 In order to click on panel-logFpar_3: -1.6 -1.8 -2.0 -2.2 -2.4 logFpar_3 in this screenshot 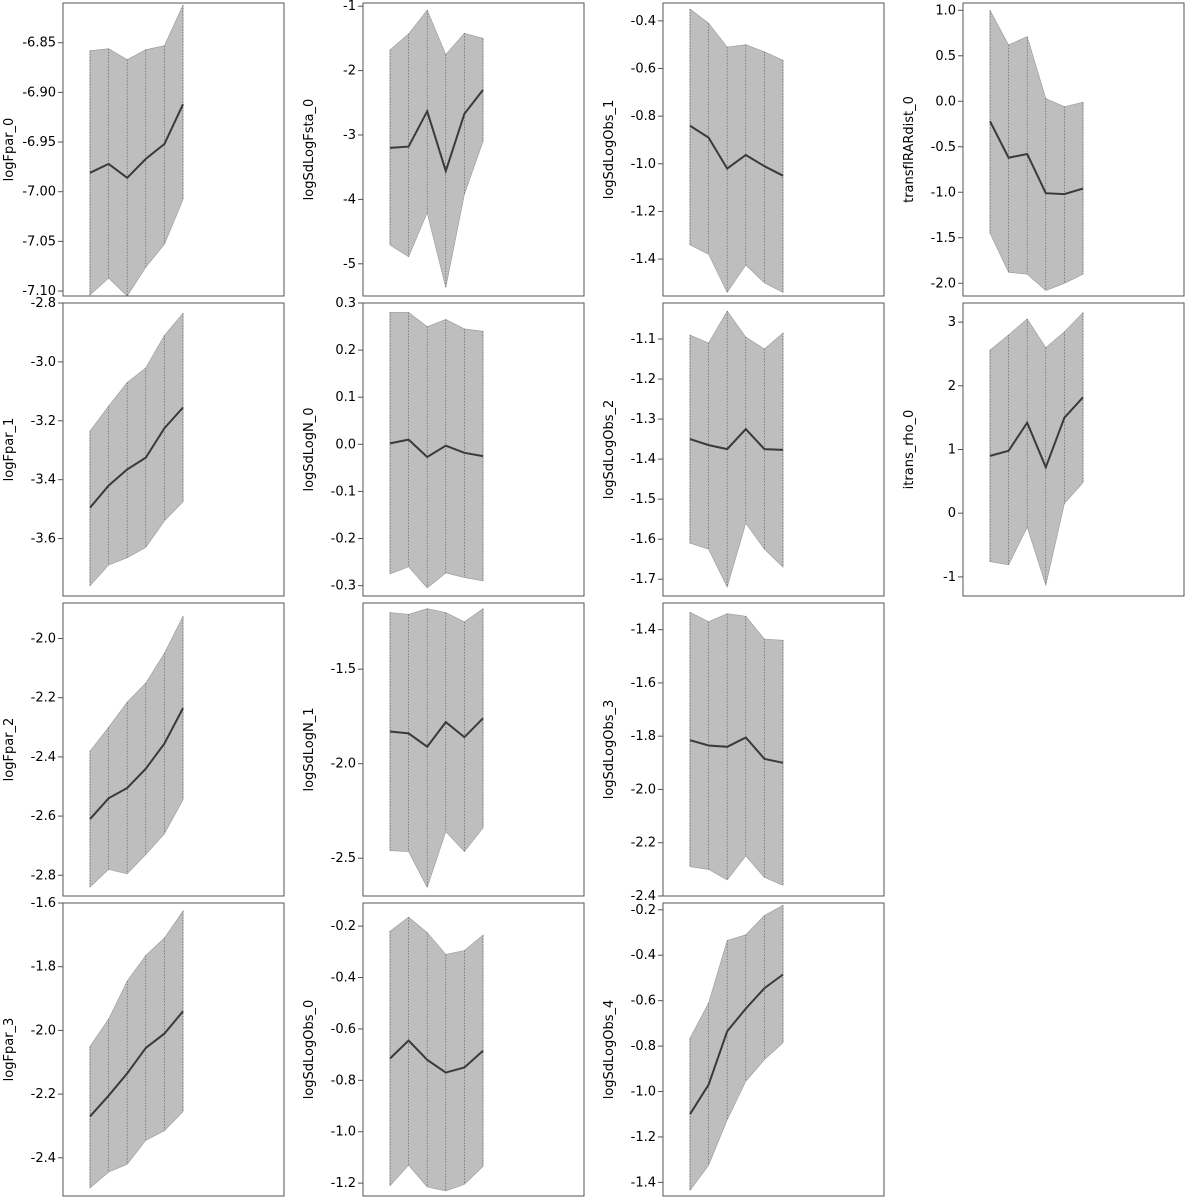, I will do `click(143, 1046)`.